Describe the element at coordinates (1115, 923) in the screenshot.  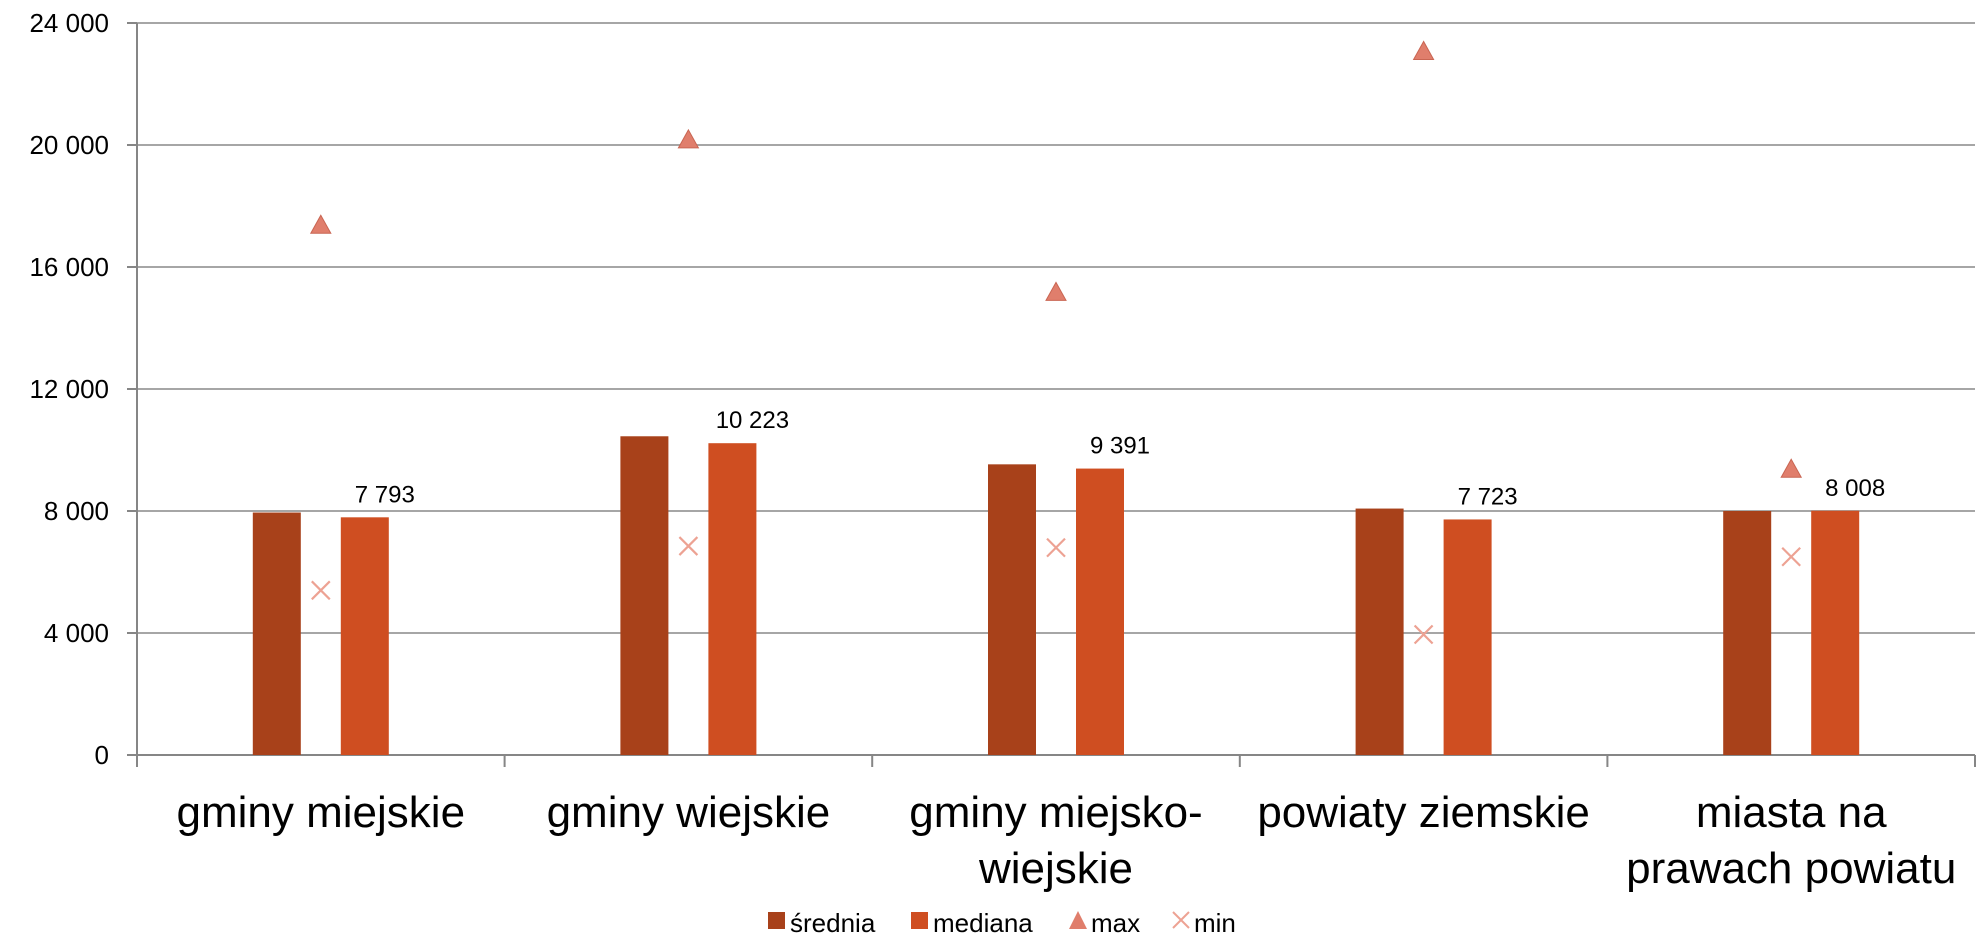
I see `legend-label: max` at that location.